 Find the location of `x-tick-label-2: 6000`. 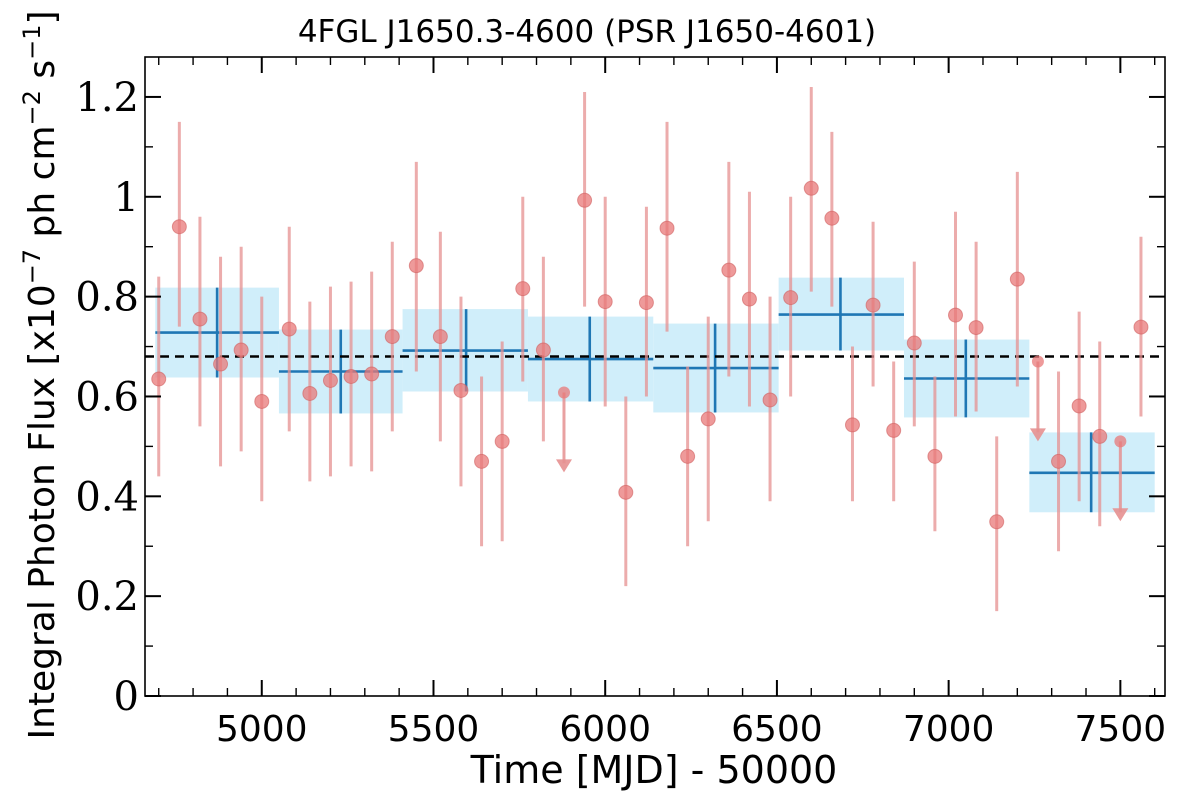

x-tick-label-2: 6000 is located at coordinates (605, 729).